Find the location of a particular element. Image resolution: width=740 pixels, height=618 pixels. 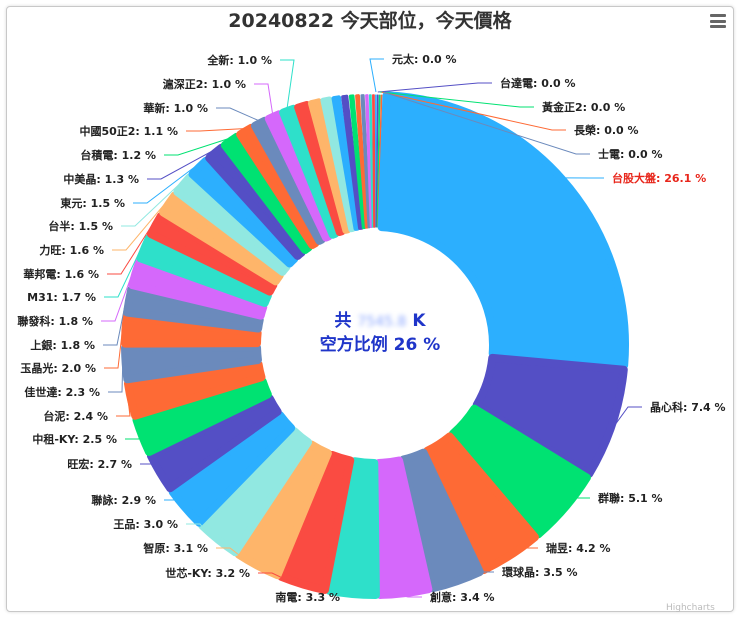

data-label--: 佳世達: 2.3 % is located at coordinates (62, 392).